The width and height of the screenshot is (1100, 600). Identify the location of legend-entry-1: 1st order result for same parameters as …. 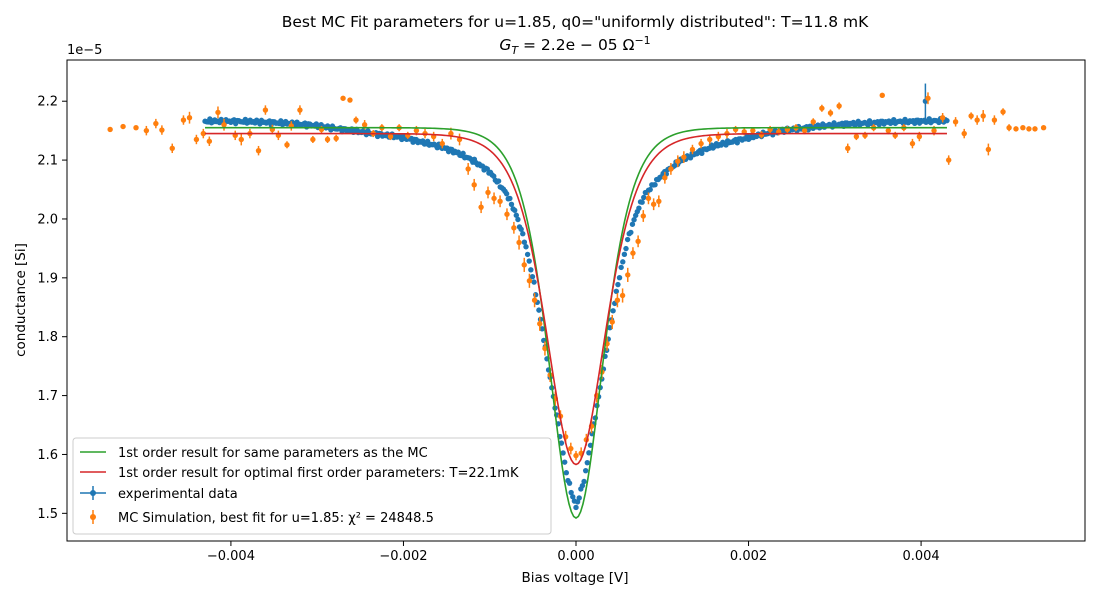
(273, 453).